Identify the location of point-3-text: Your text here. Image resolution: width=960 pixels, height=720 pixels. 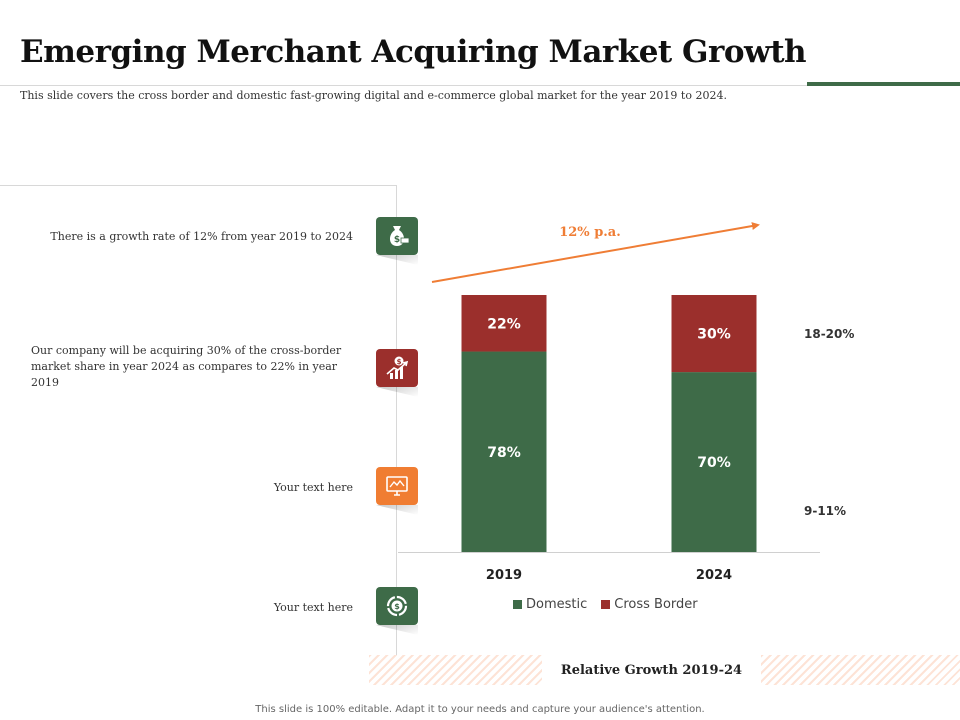
(313, 487).